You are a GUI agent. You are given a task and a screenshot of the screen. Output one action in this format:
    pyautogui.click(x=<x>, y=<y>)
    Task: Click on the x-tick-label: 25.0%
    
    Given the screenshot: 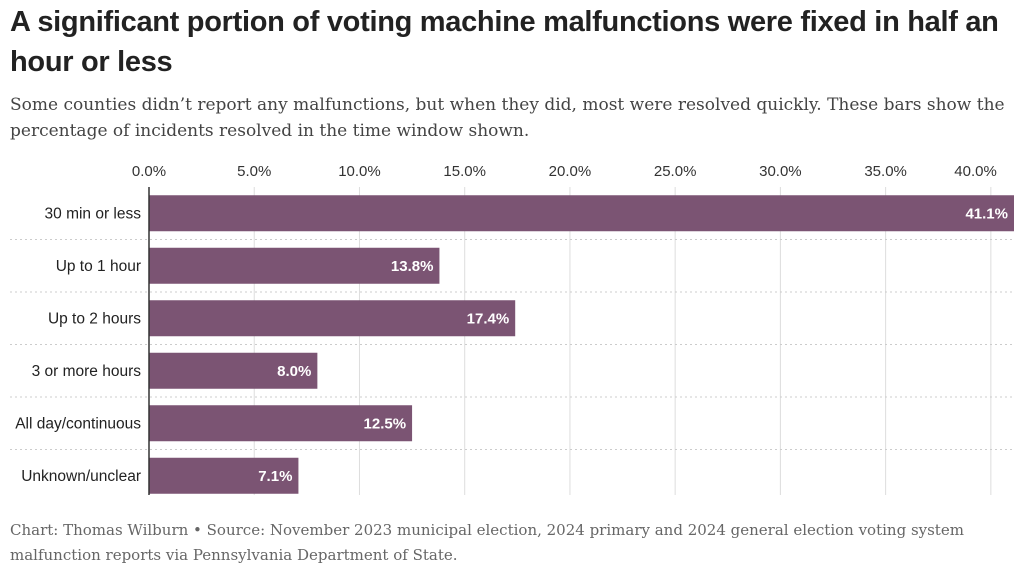 What is the action you would take?
    pyautogui.click(x=675, y=171)
    